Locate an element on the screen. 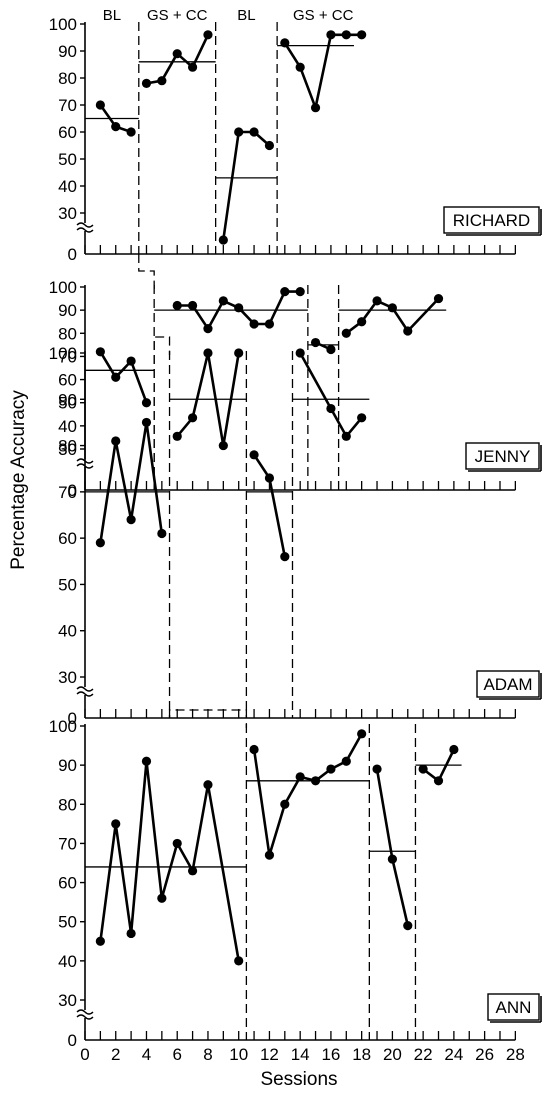 This screenshot has height=1098, width=546. participant-name: ANN is located at coordinates (514, 1007).